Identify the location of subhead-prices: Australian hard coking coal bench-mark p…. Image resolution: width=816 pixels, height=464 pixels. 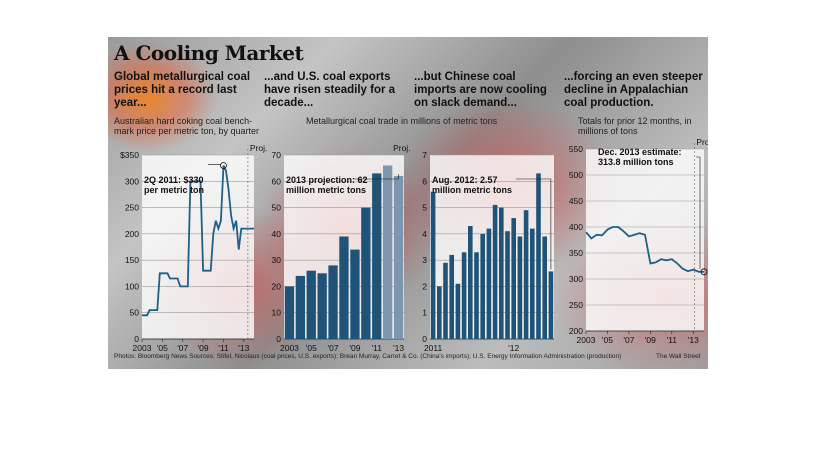
(187, 126).